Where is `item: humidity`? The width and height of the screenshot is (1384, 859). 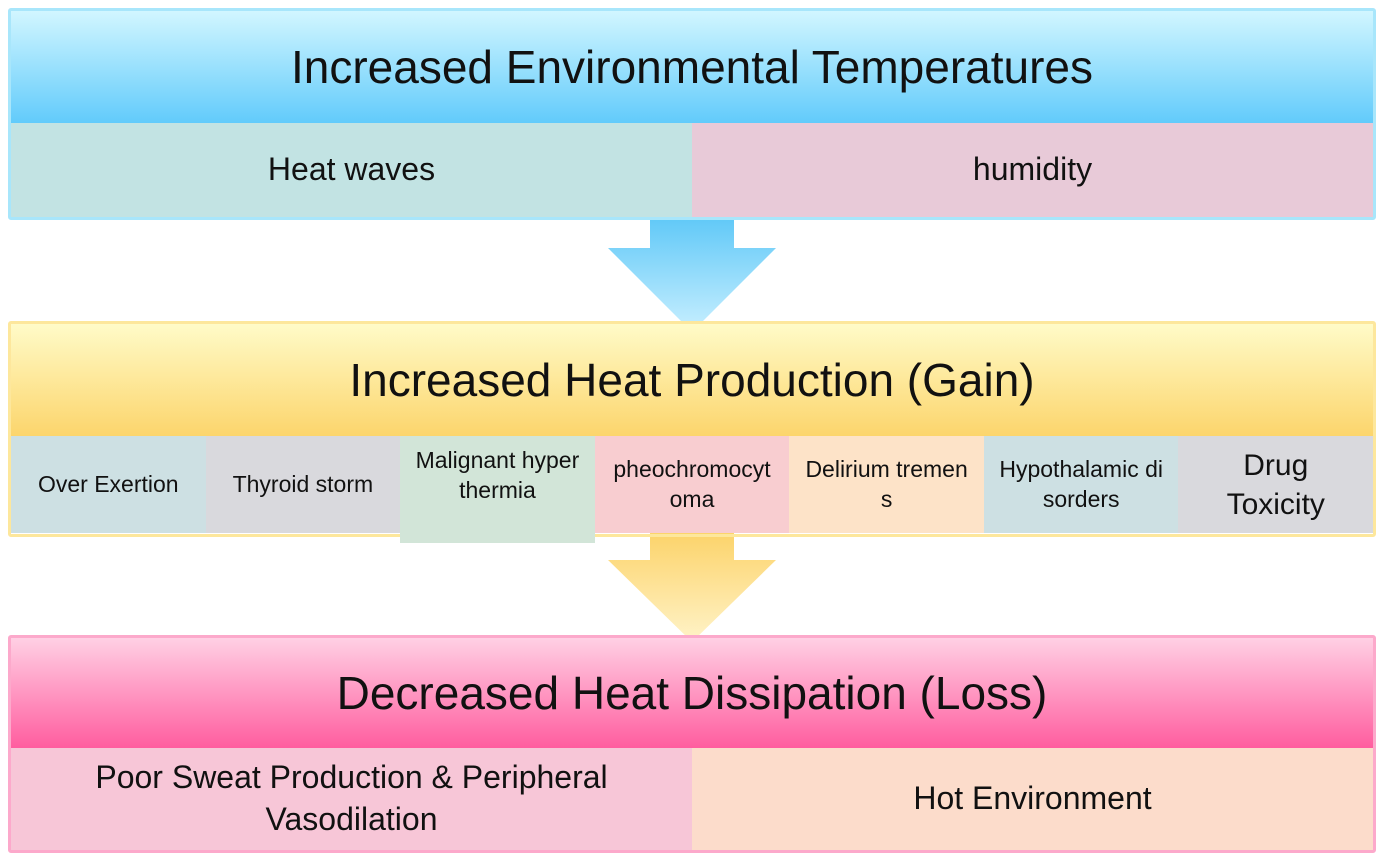
item: humidity is located at coordinates (1032, 170).